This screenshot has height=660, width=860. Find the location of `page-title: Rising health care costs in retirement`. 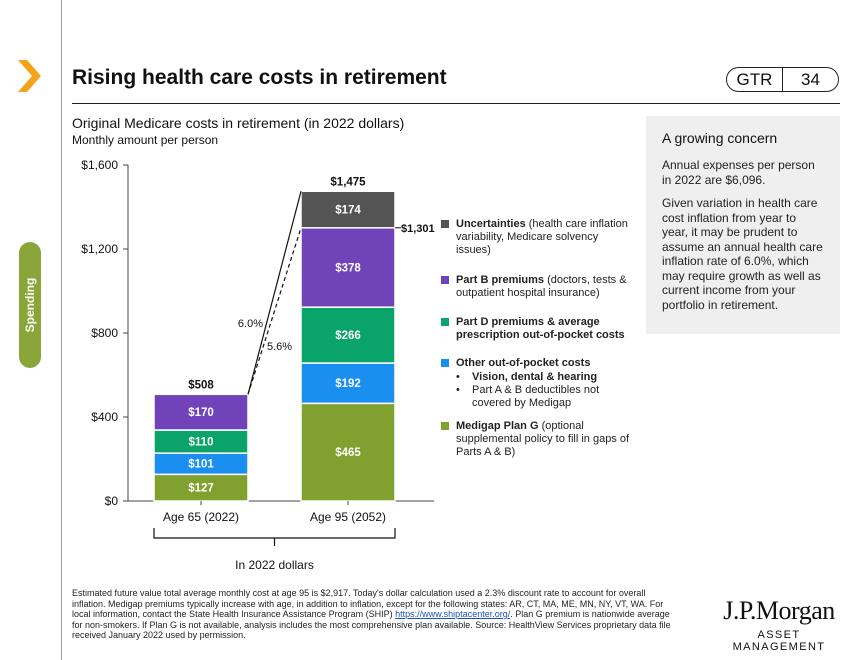

page-title: Rising health care costs in retirement is located at coordinates (259, 77).